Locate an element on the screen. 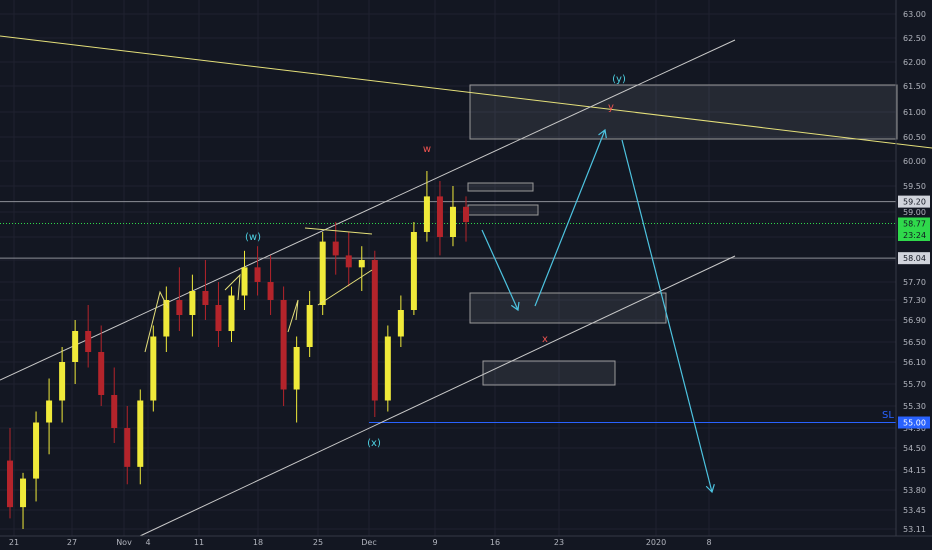 Image resolution: width=932 pixels, height=550 pixels. y-tick-label: 62.00 is located at coordinates (914, 62).